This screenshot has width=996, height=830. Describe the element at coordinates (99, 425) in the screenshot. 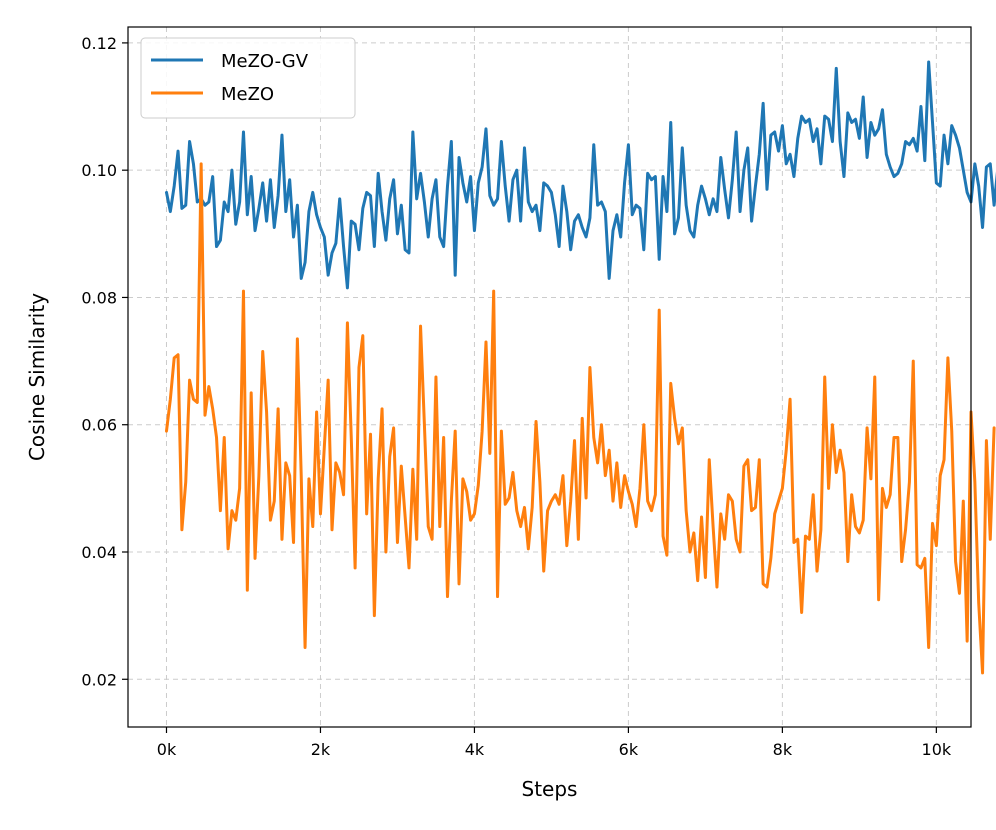

I see `y-tick-label: 0.06` at that location.